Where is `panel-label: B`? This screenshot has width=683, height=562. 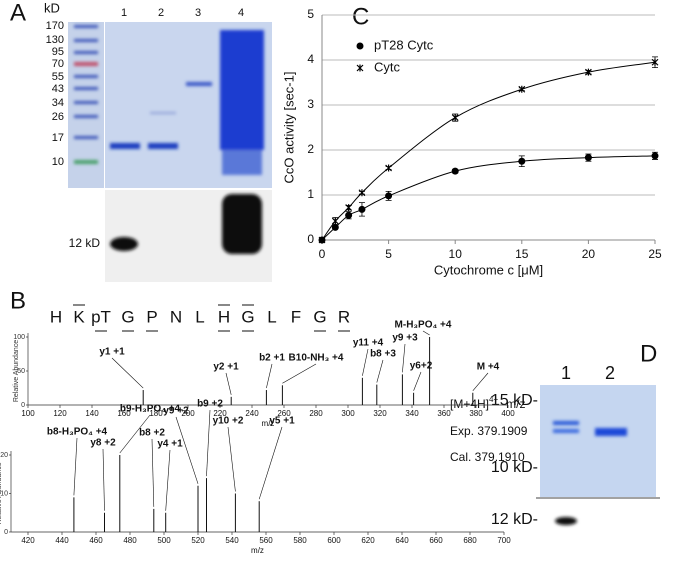
panel-label: B is located at coordinates (18, 300).